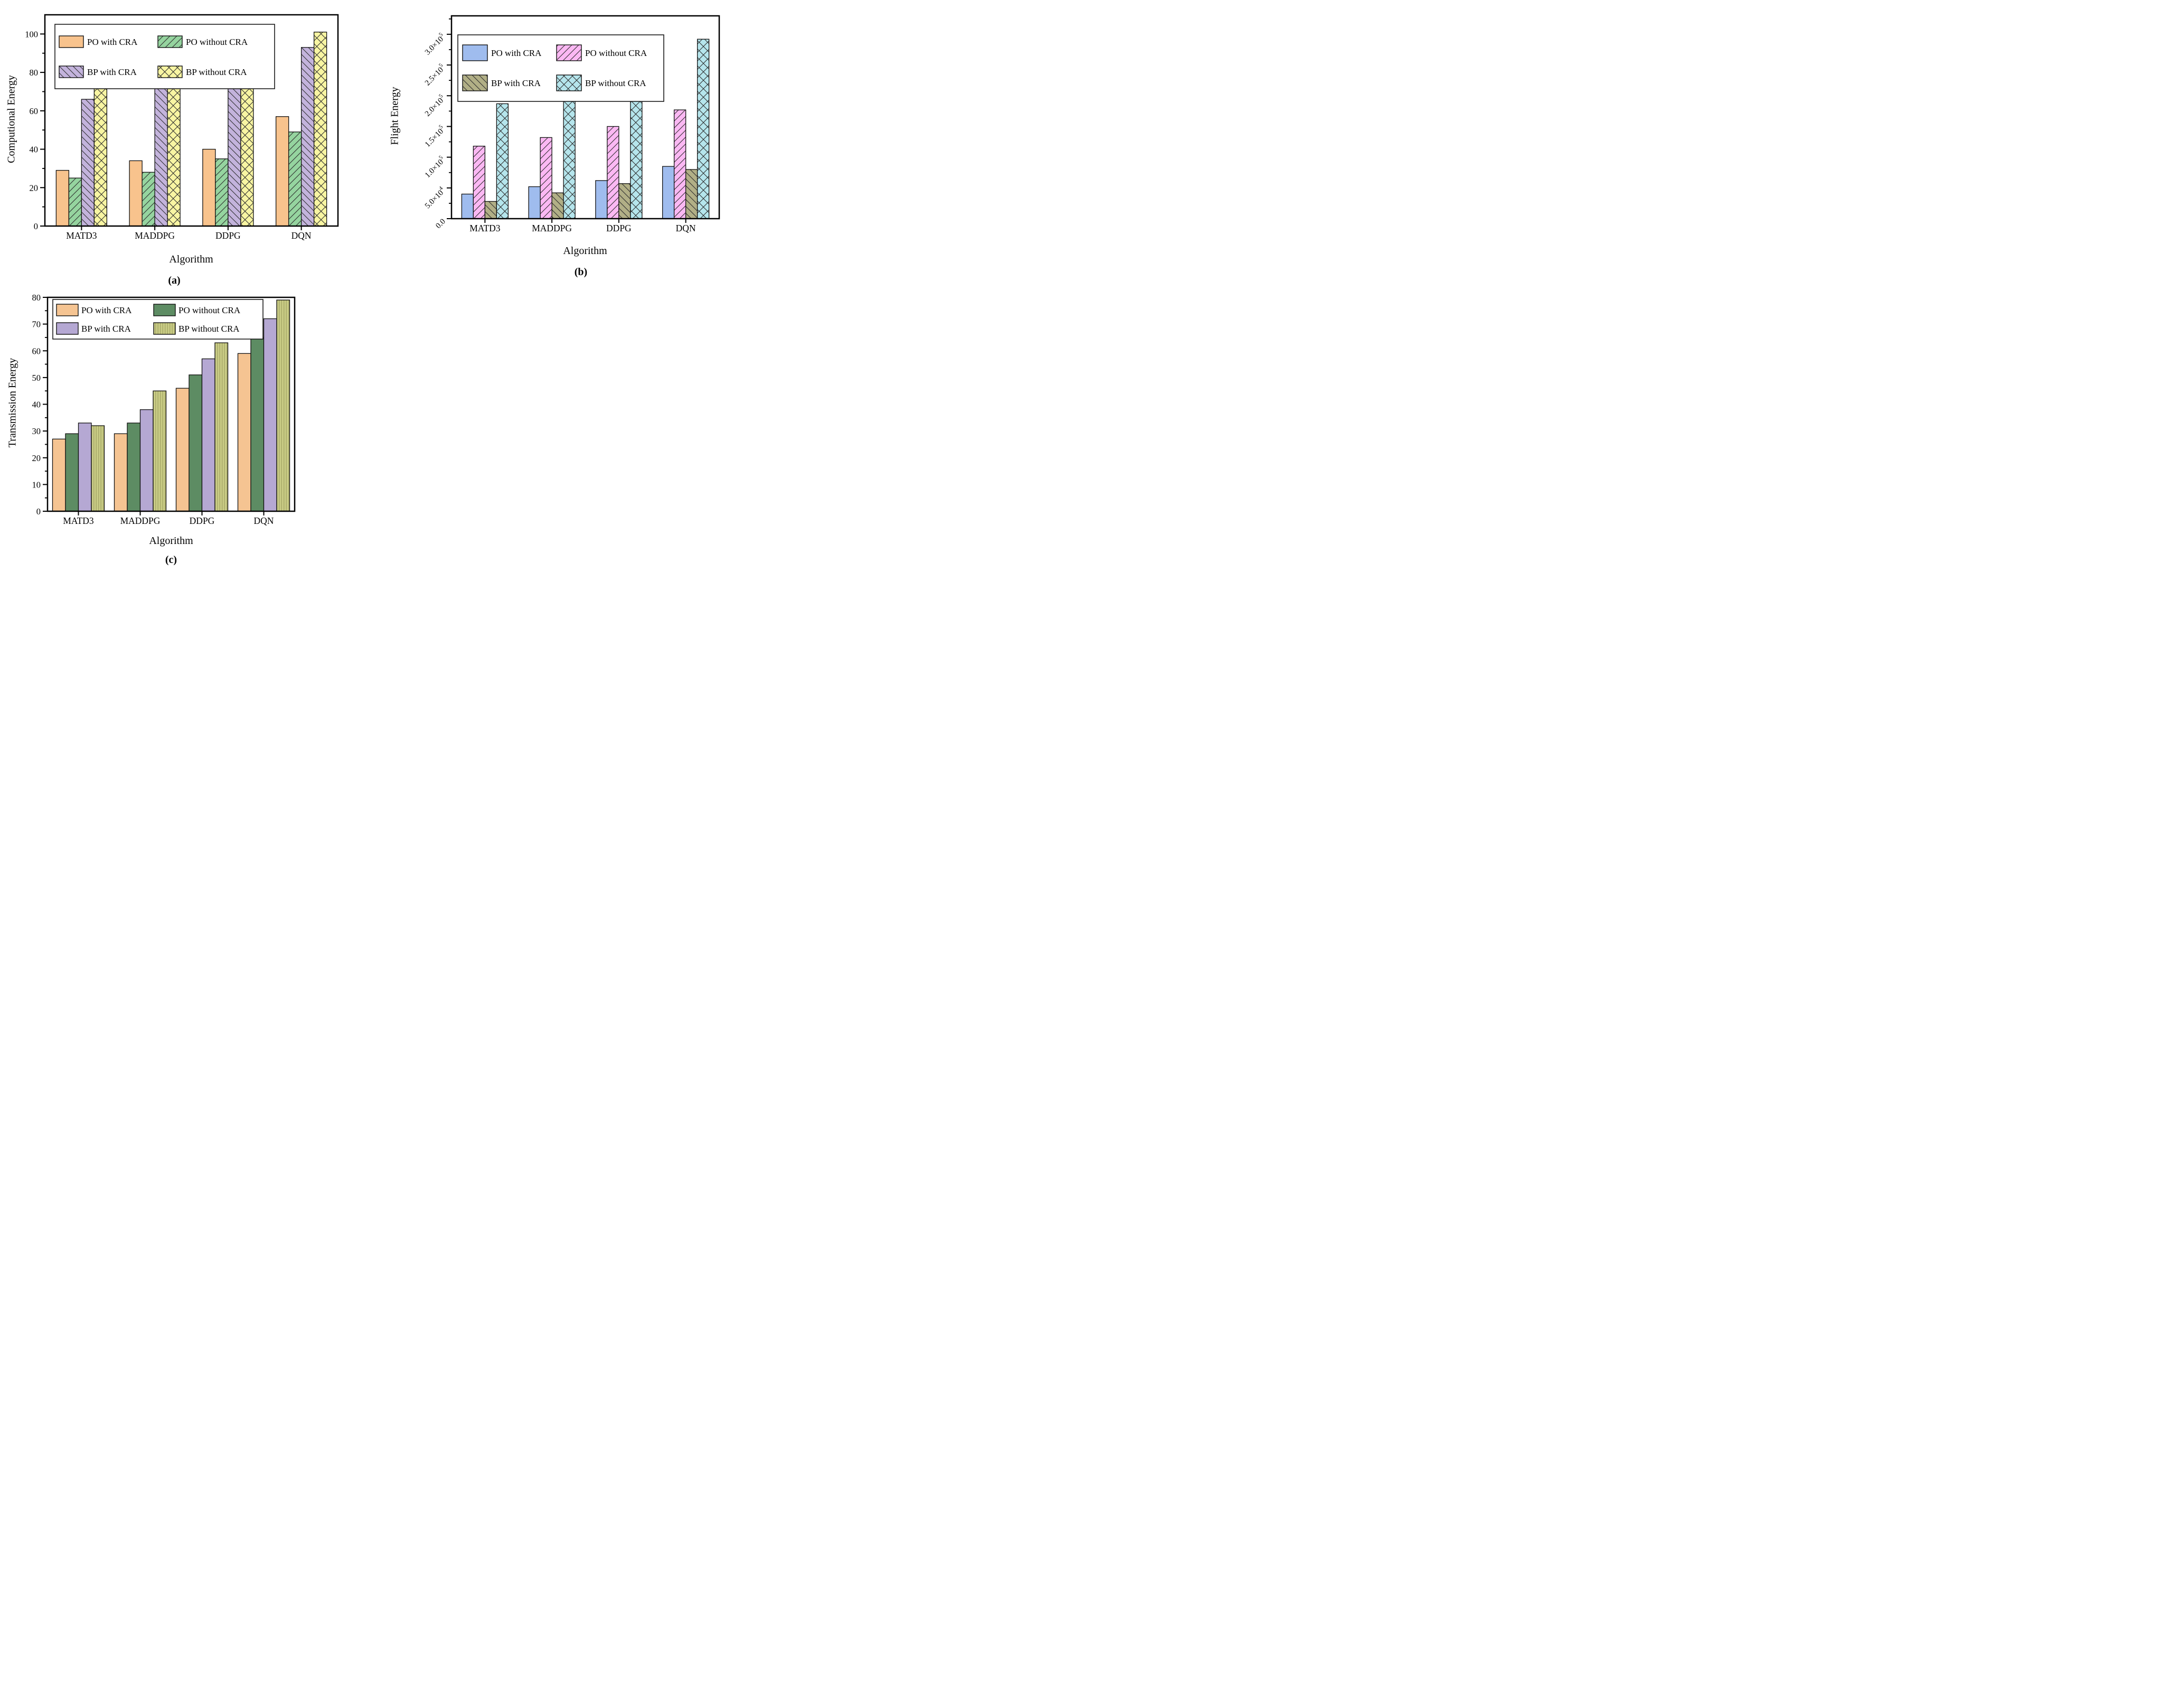  I want to click on bar-BP-with-CRA-DQN, so click(270, 414).